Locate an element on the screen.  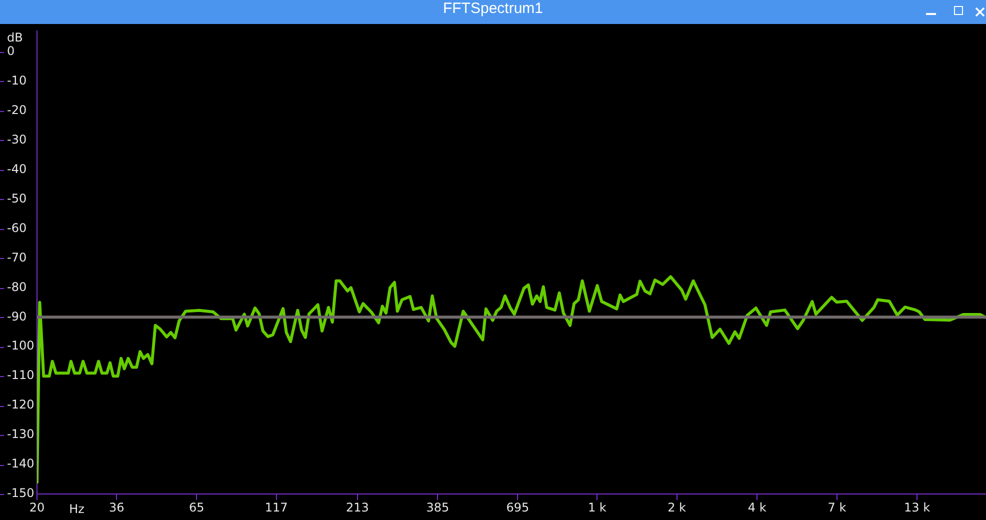
y-tick-label: -120 is located at coordinates (20, 405).